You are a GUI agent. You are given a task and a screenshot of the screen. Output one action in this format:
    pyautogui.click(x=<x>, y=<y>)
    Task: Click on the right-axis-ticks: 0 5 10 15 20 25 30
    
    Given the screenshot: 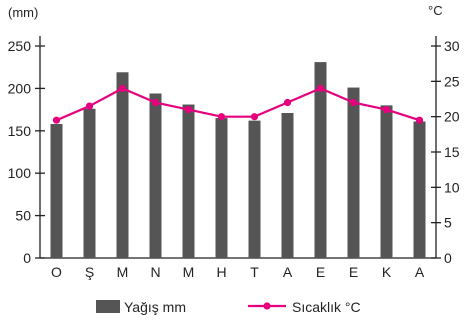 What is the action you would take?
    pyautogui.click(x=445, y=152)
    